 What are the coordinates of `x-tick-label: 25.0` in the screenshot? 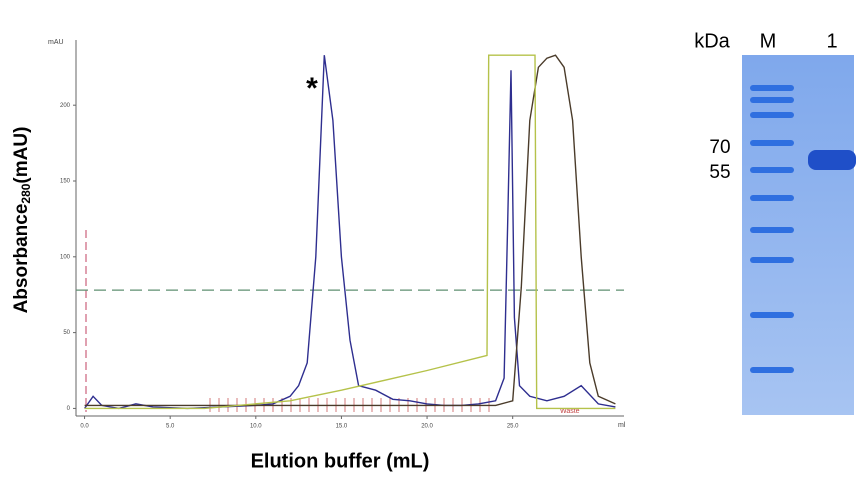 It's located at (513, 427).